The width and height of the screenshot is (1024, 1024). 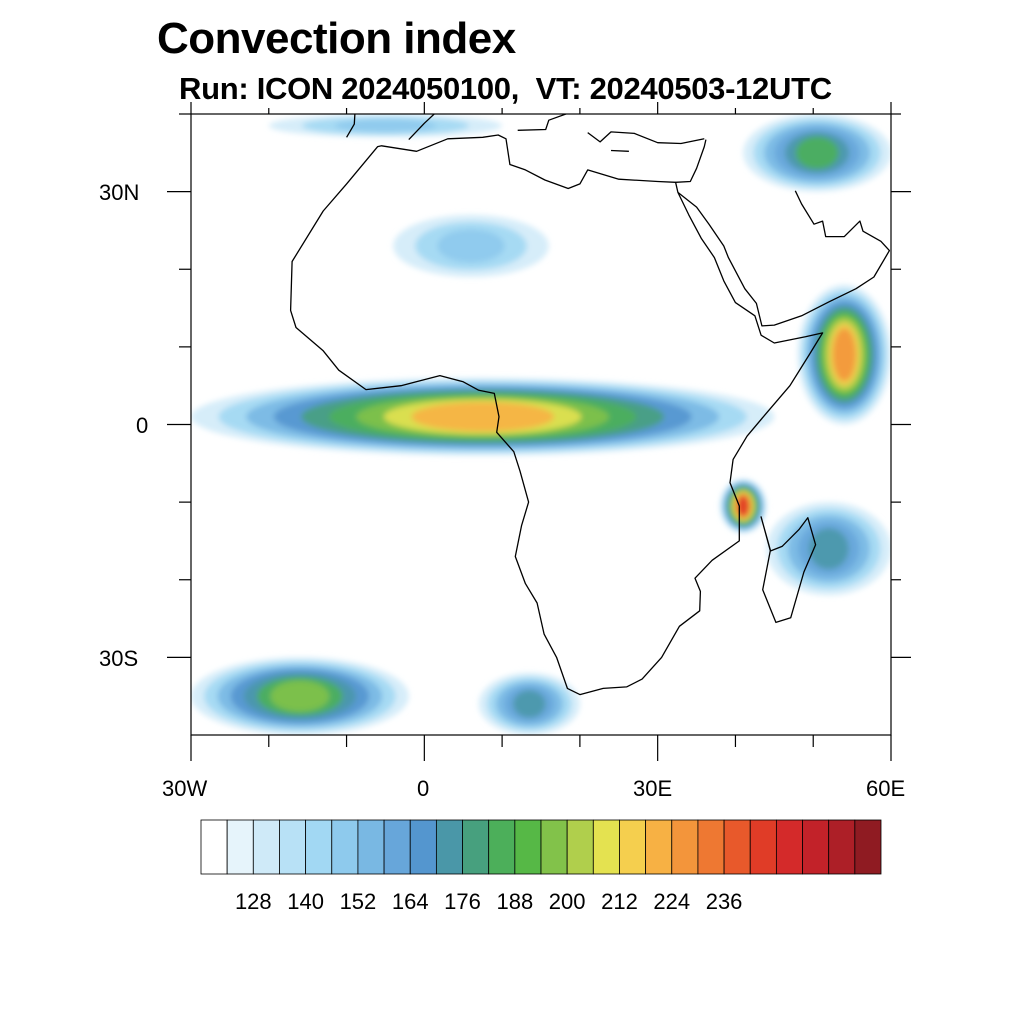 I want to click on chart-subtitle: Run: ICON 2024050100, VT: 20240503-12UTC, so click(x=505, y=88).